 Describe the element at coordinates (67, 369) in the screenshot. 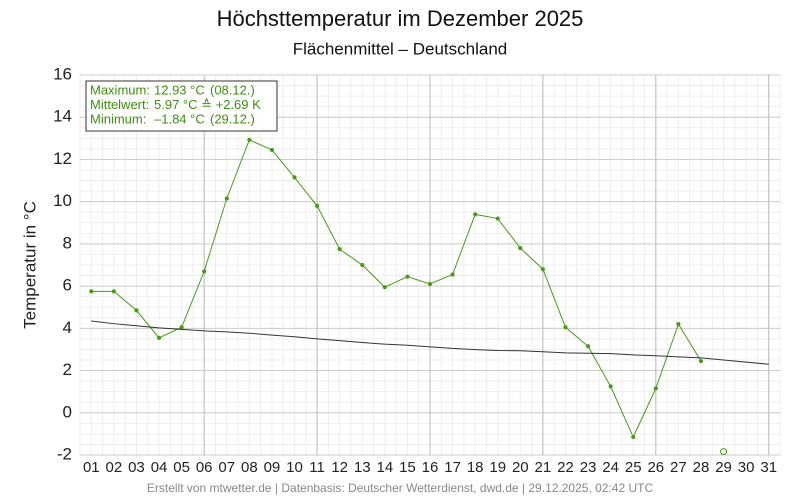

I see `y-tick-label: 2` at that location.